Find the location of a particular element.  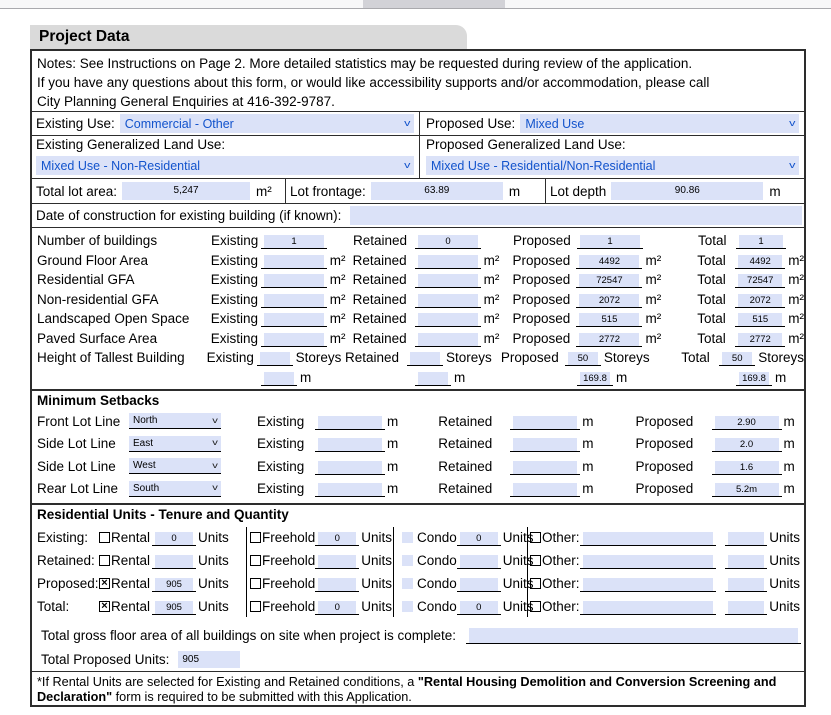

proposed-col-label: Proposed is located at coordinates (664, 421).